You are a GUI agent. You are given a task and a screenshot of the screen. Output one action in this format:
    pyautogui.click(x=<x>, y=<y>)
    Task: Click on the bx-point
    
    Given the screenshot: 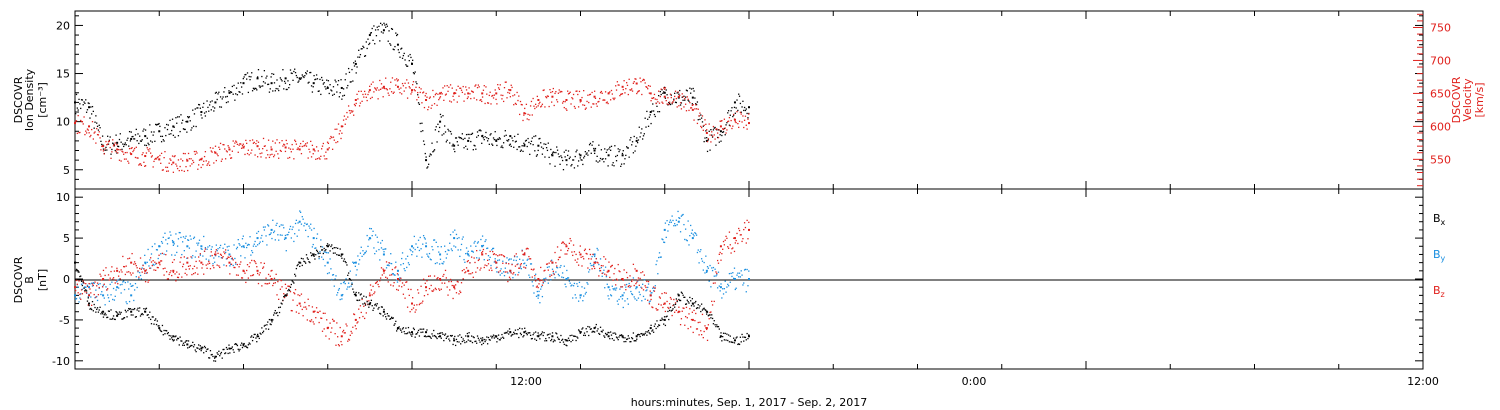 What is the action you would take?
    pyautogui.click(x=215, y=356)
    